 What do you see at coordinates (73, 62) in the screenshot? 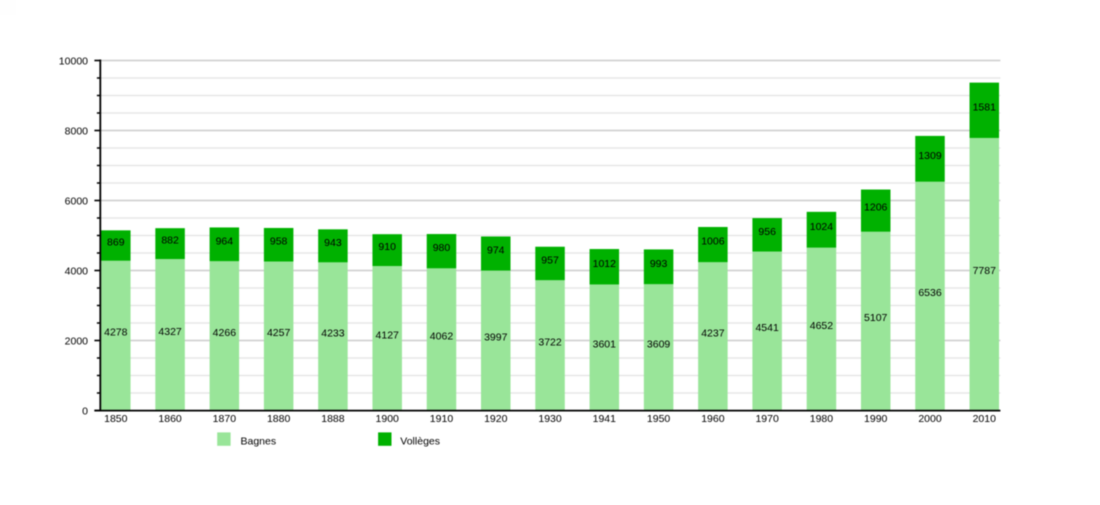
I see `svg-text: 10000` at bounding box center [73, 62].